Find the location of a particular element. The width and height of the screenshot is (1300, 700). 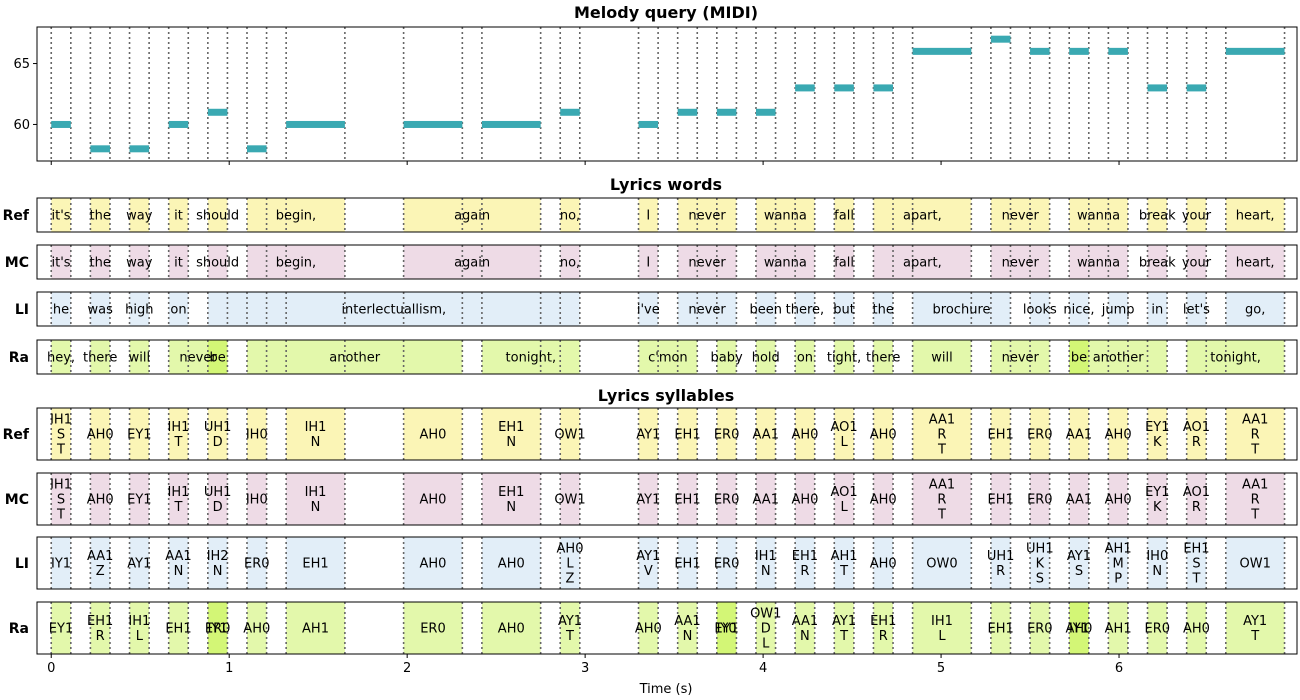

word-label: fall is located at coordinates (844, 216).